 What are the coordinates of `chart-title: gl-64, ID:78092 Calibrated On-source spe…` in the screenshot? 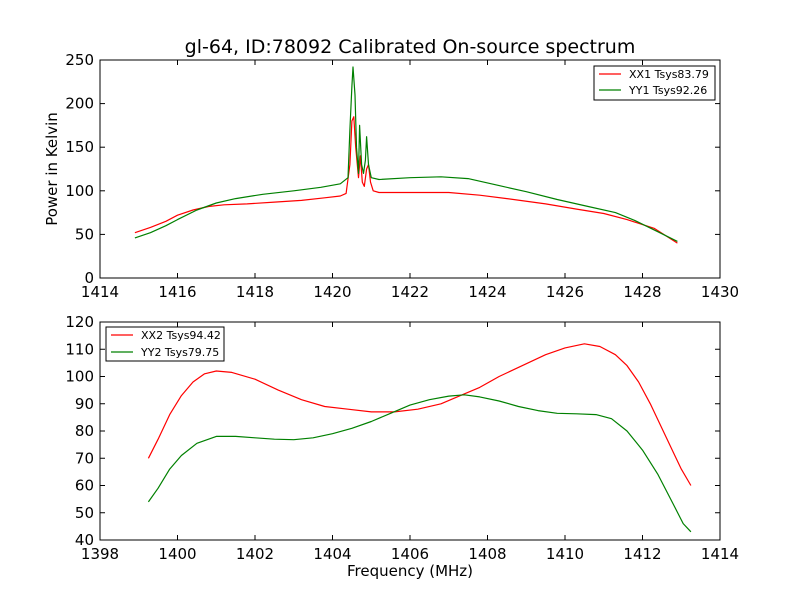 It's located at (410, 47).